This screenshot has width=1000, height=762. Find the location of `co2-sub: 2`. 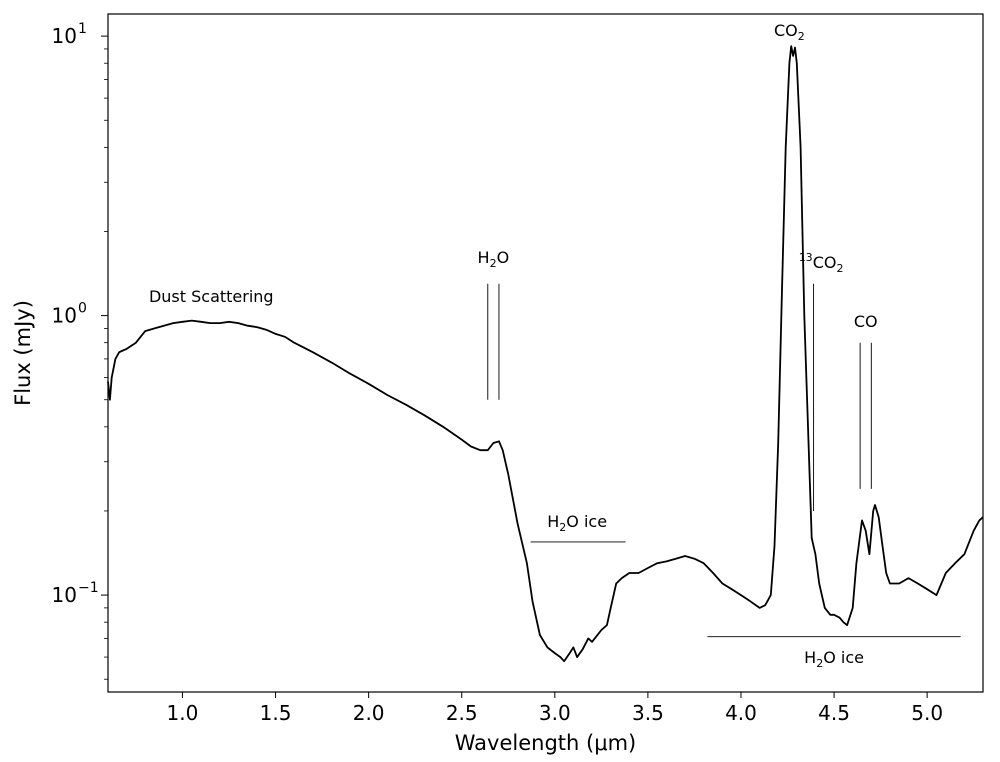

co2-sub: 2 is located at coordinates (801, 36).